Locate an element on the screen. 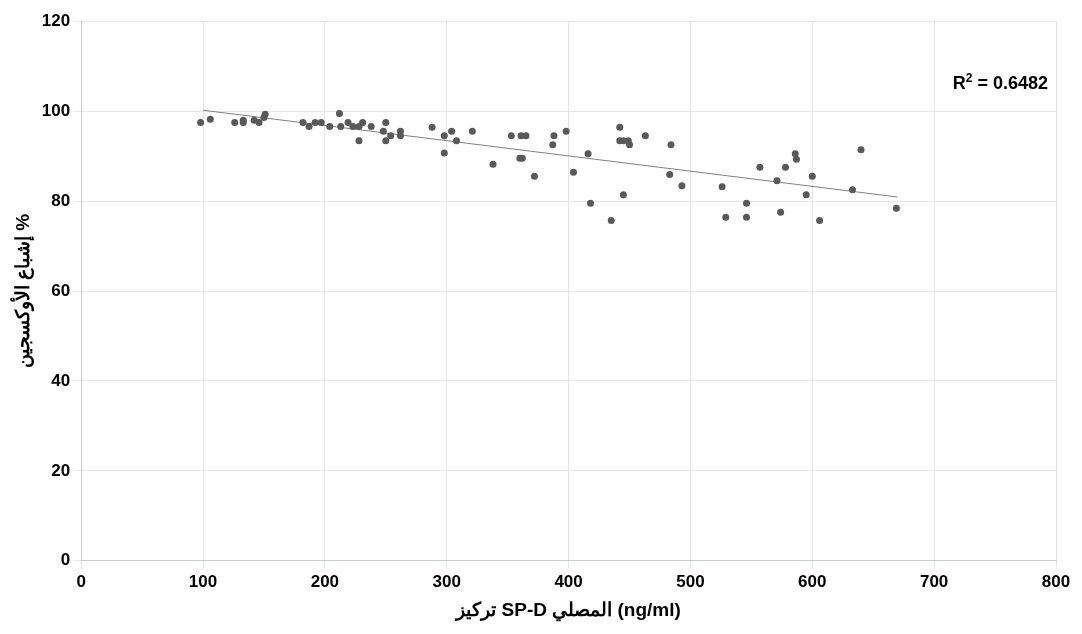  y-tick-label: 20 is located at coordinates (61, 470).